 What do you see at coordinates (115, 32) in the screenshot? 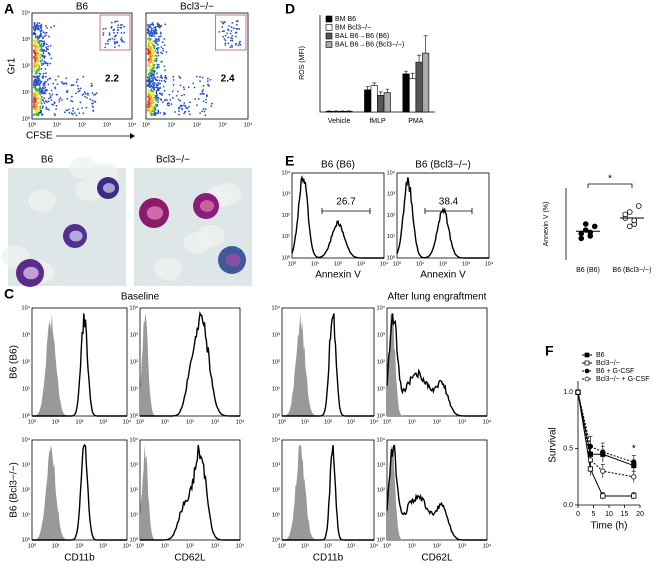
I see `gate` at bounding box center [115, 32].